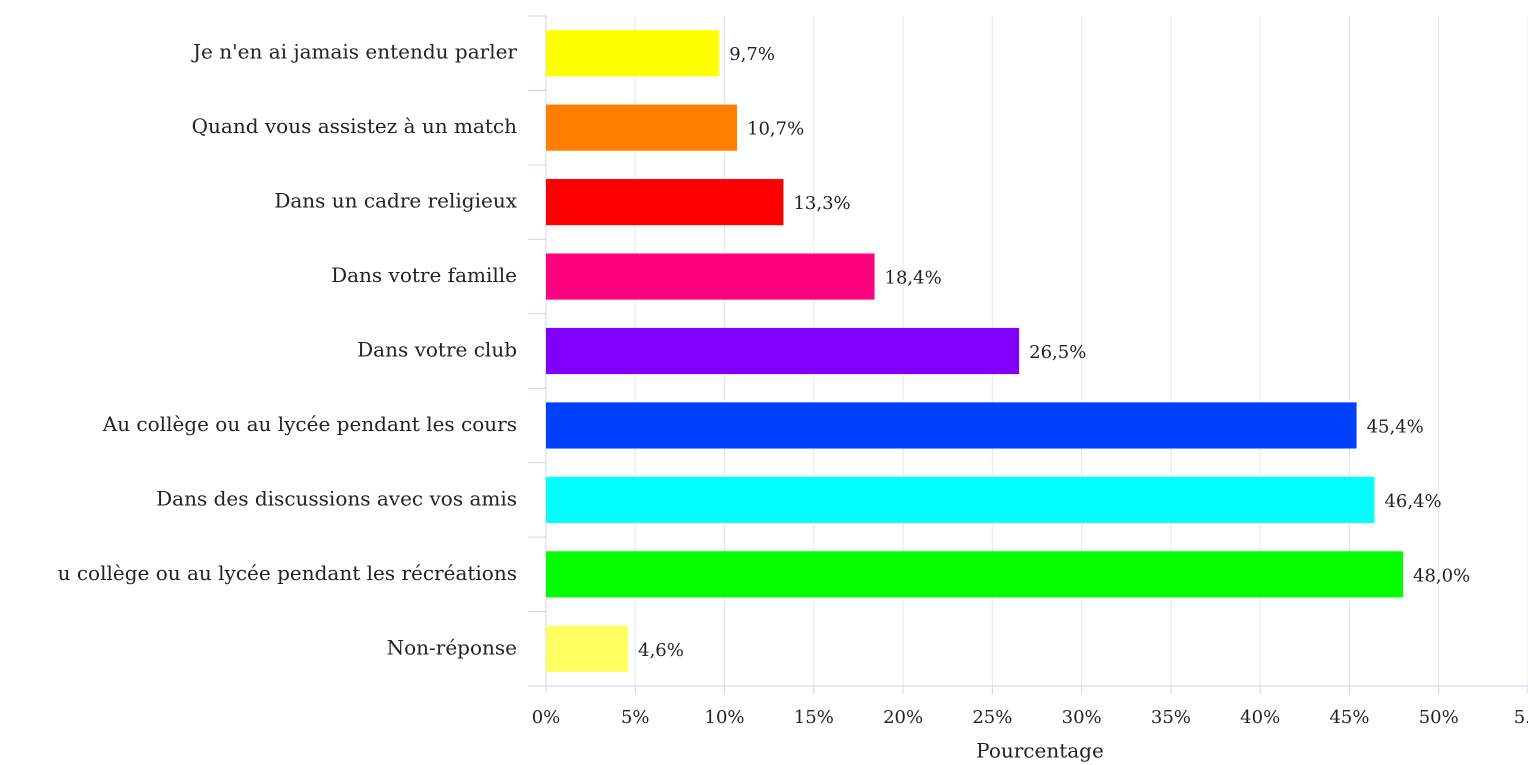  I want to click on x-tick-label: 20%, so click(903, 717).